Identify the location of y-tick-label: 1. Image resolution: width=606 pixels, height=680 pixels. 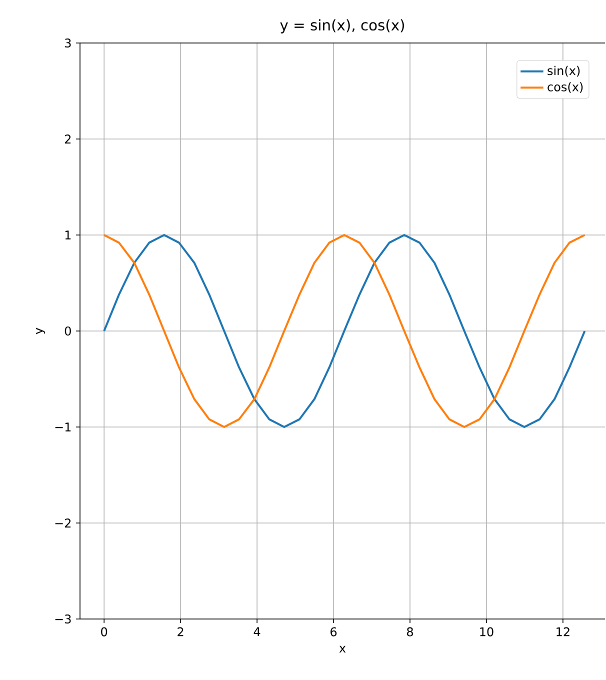
(68, 235).